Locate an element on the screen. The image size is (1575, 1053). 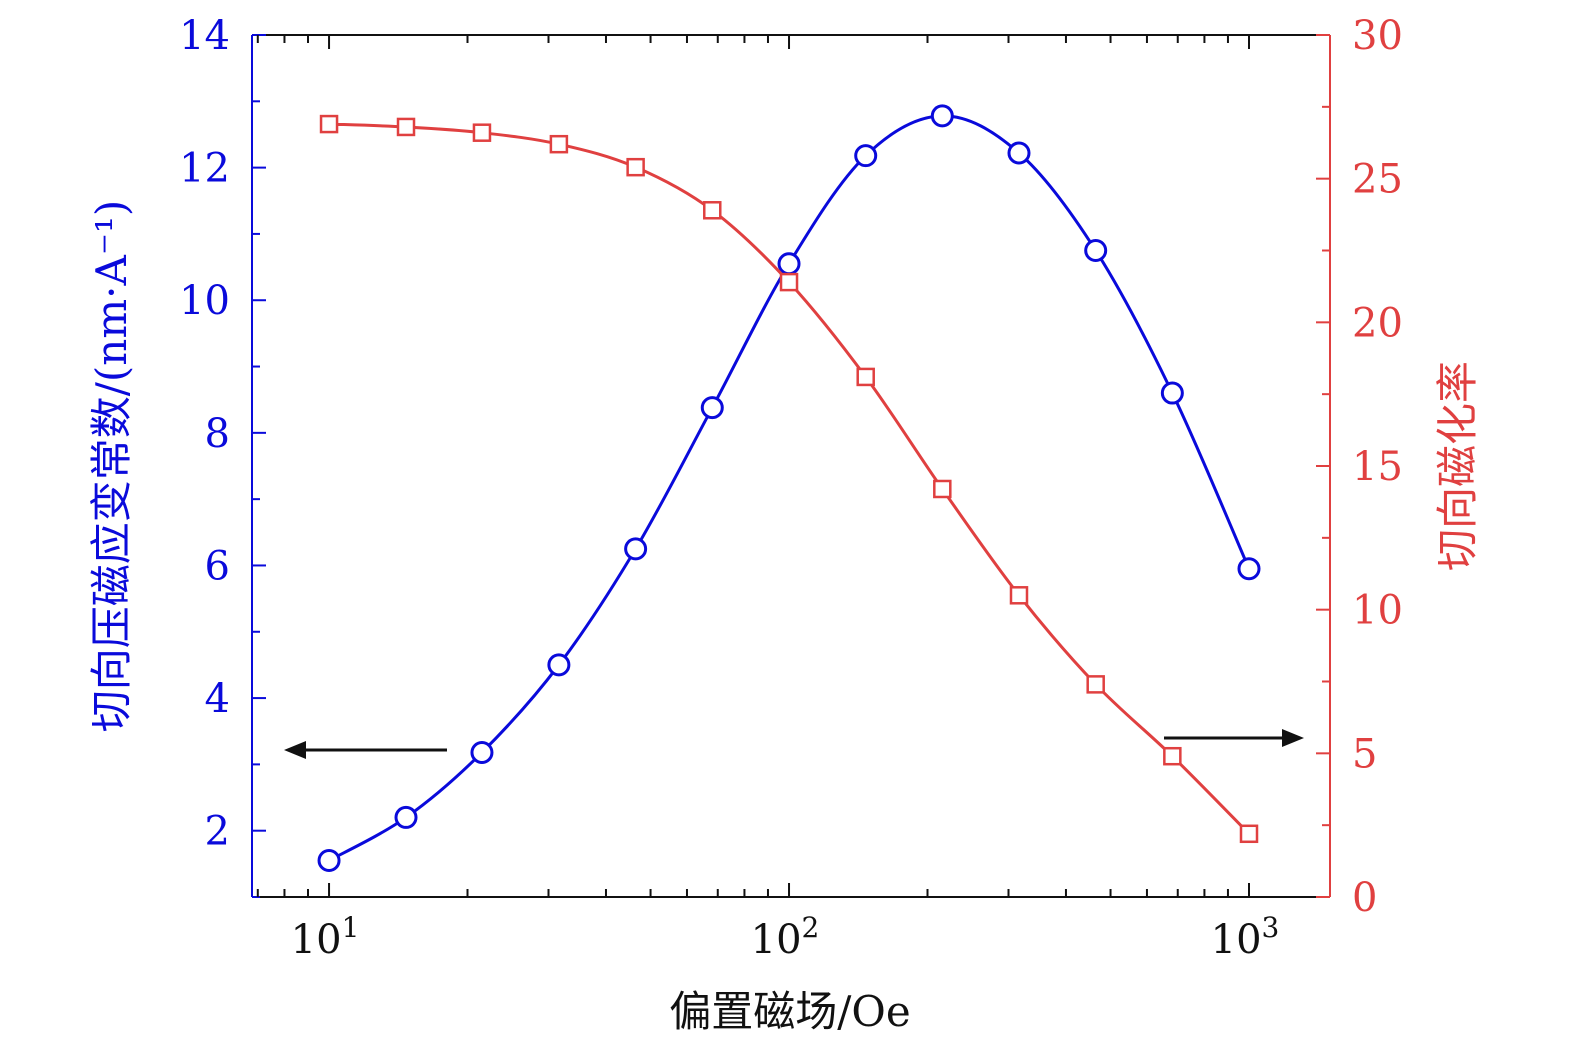
right-tick-label: 30 is located at coordinates (1377, 36).